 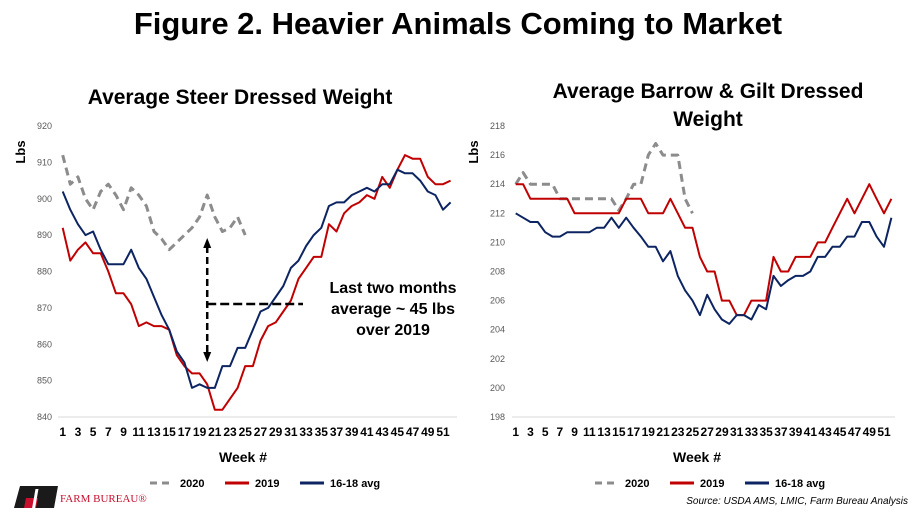 What do you see at coordinates (44, 344) in the screenshot?
I see `steer-y-tick-label: 860` at bounding box center [44, 344].